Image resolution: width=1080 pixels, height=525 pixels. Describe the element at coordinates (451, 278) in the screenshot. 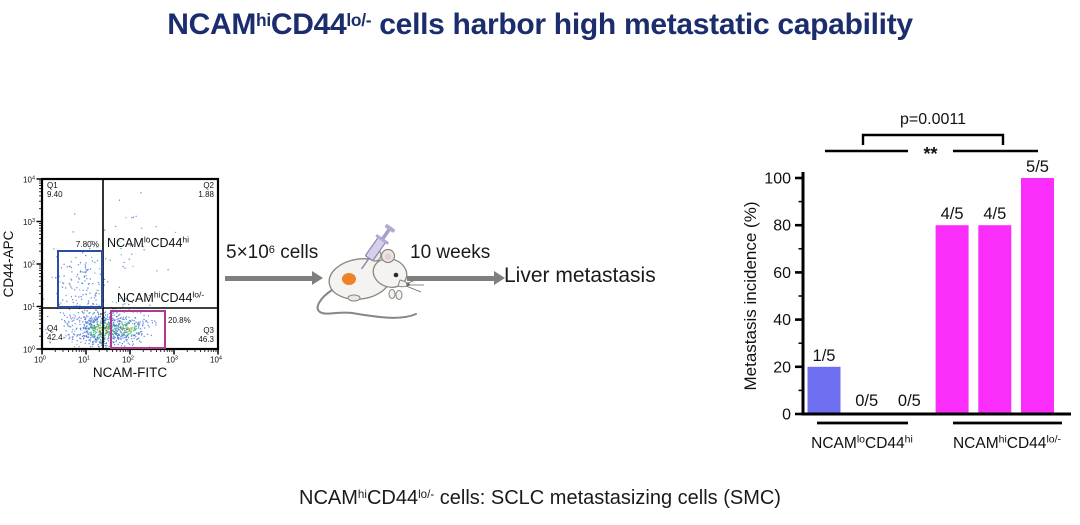

I see `arrow-shaft` at that location.